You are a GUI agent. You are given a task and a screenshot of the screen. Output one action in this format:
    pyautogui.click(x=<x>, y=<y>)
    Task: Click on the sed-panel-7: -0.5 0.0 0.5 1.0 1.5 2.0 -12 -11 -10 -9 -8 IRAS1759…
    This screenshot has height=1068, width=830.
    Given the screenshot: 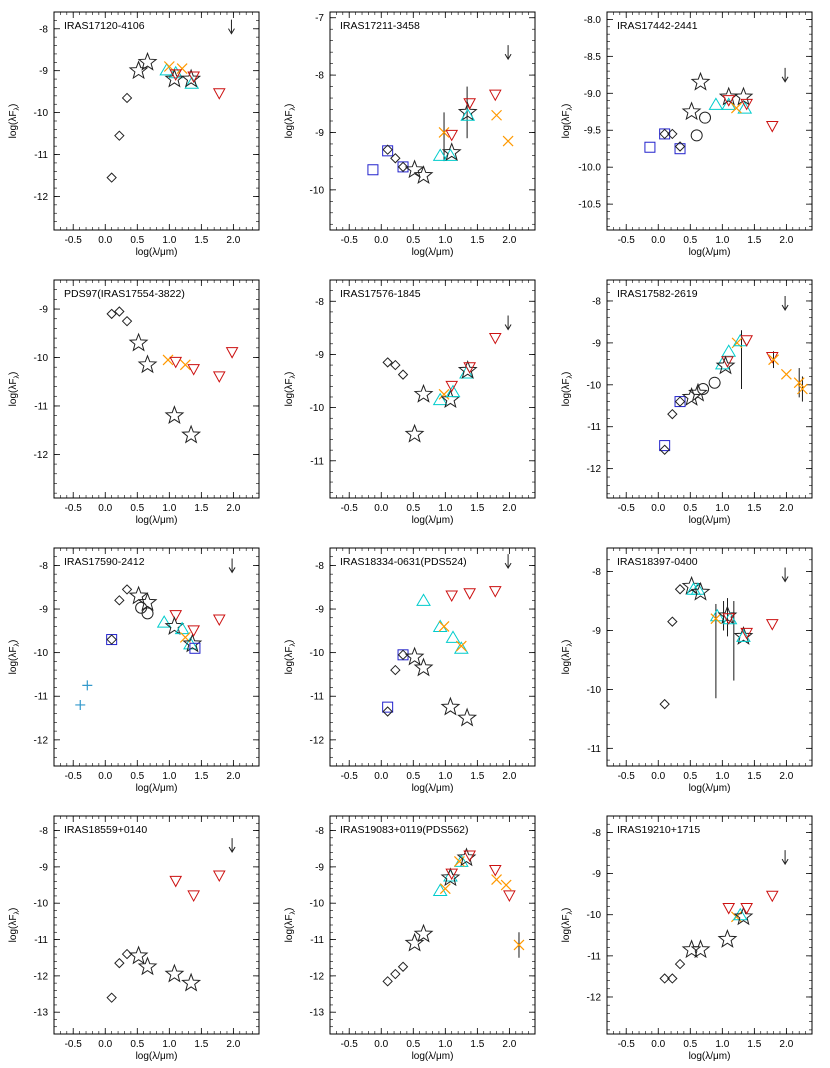 What is the action you would take?
    pyautogui.click(x=134, y=670)
    